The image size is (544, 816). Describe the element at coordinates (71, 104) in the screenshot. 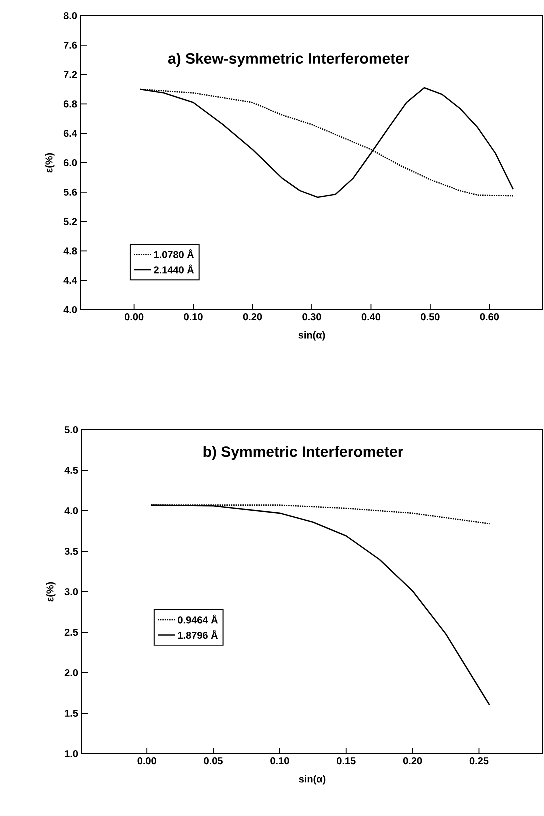

I see `y-tick-label: 6.8` at that location.